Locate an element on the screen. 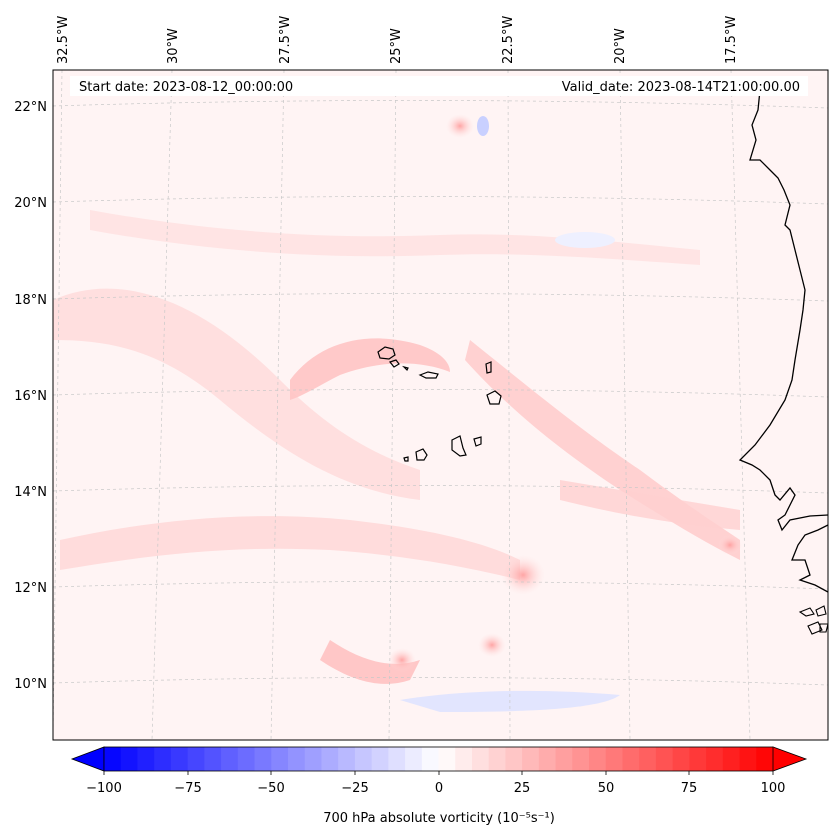 The width and height of the screenshot is (837, 839). lat-label-20n: 20°N is located at coordinates (30, 203).